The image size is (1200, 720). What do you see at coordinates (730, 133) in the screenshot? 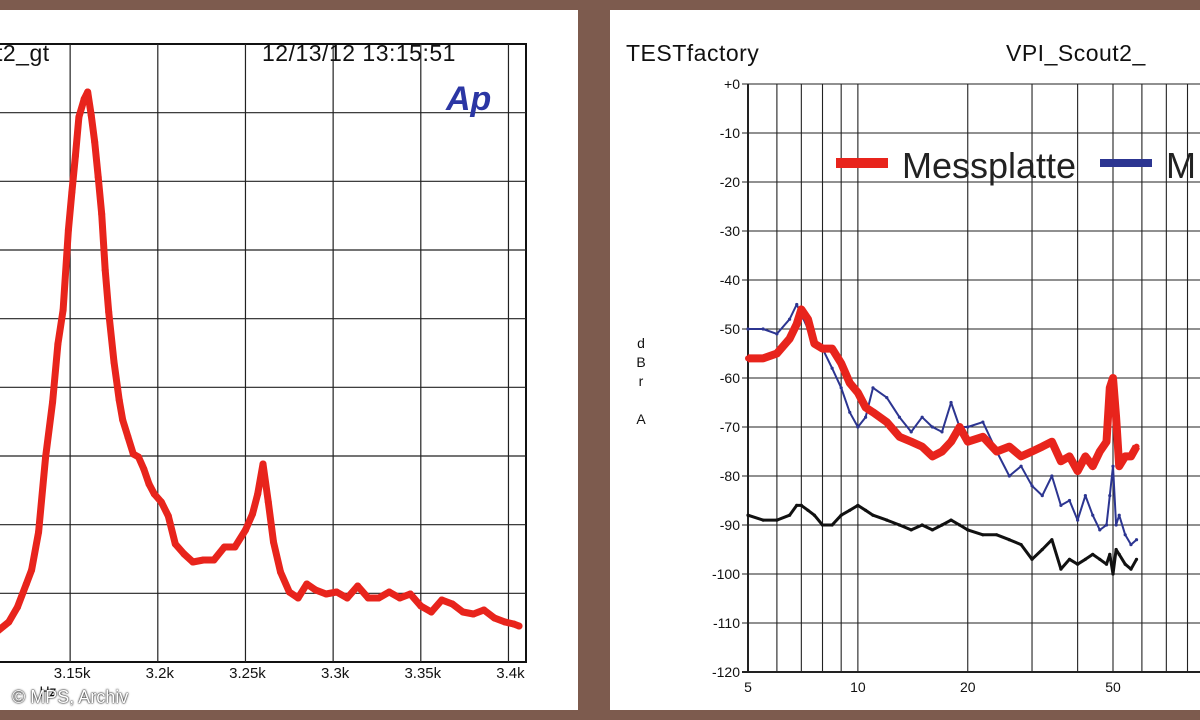
I see `y-tick-label: -10` at bounding box center [730, 133].